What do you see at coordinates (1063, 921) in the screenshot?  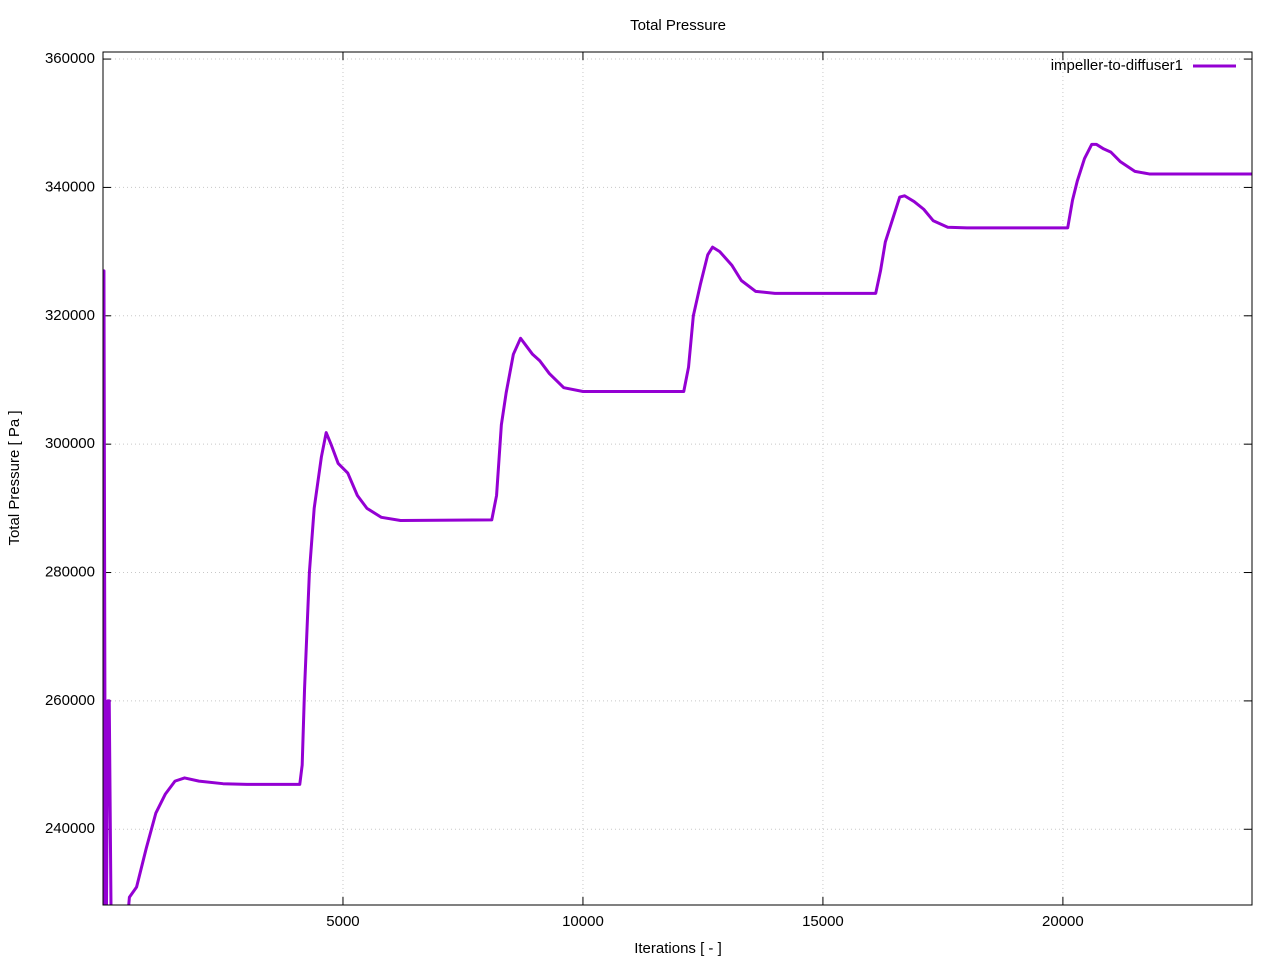 I see `x-tick-label: 20000` at bounding box center [1063, 921].